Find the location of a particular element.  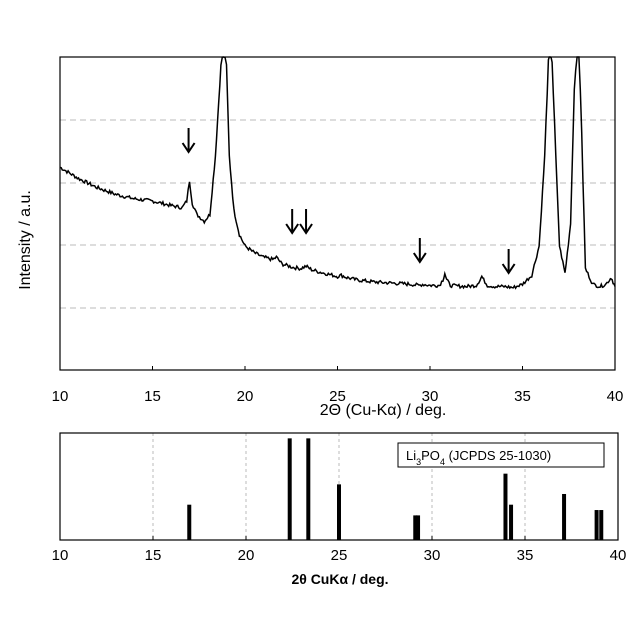

top-x-tick-label: 35 is located at coordinates (522, 396).